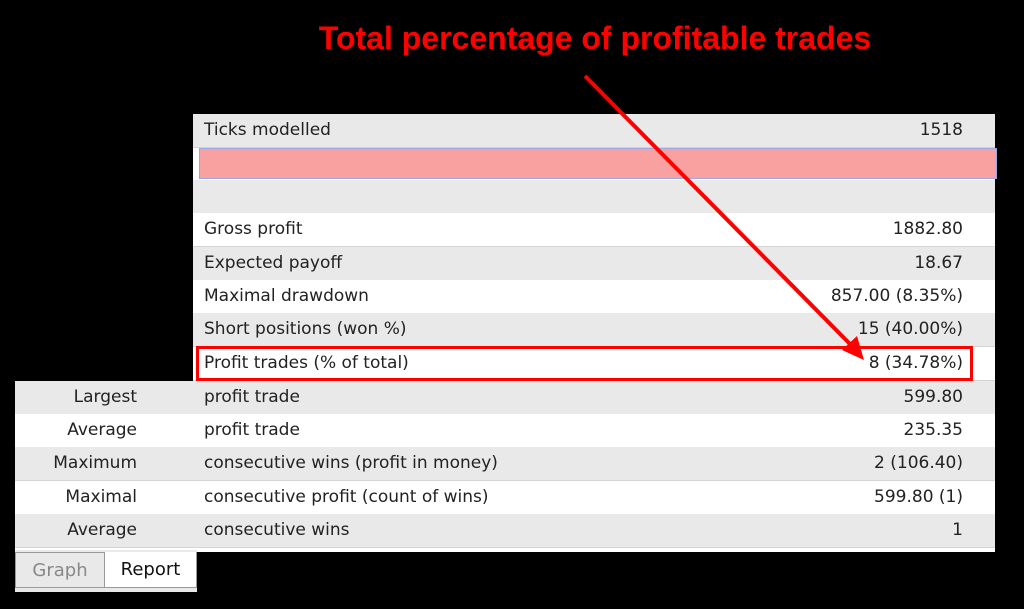 This screenshot has height=609, width=1024. I want to click on table-row: Ticks modelled 1518, so click(594, 131).